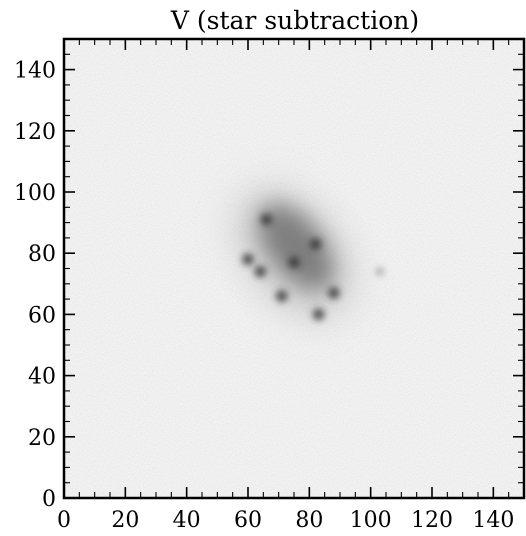 Image resolution: width=526 pixels, height=536 pixels. I want to click on y-tick-label: 60, so click(42, 315).